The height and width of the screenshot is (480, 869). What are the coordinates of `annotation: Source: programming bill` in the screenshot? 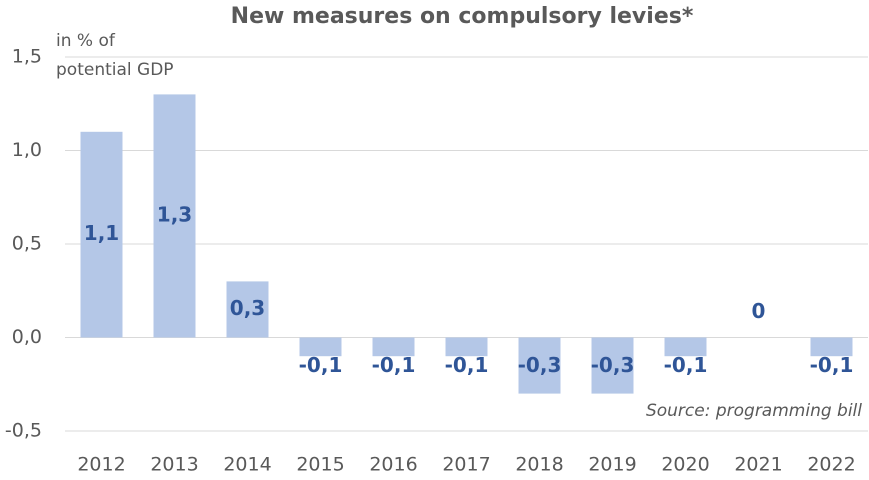 It's located at (754, 411).